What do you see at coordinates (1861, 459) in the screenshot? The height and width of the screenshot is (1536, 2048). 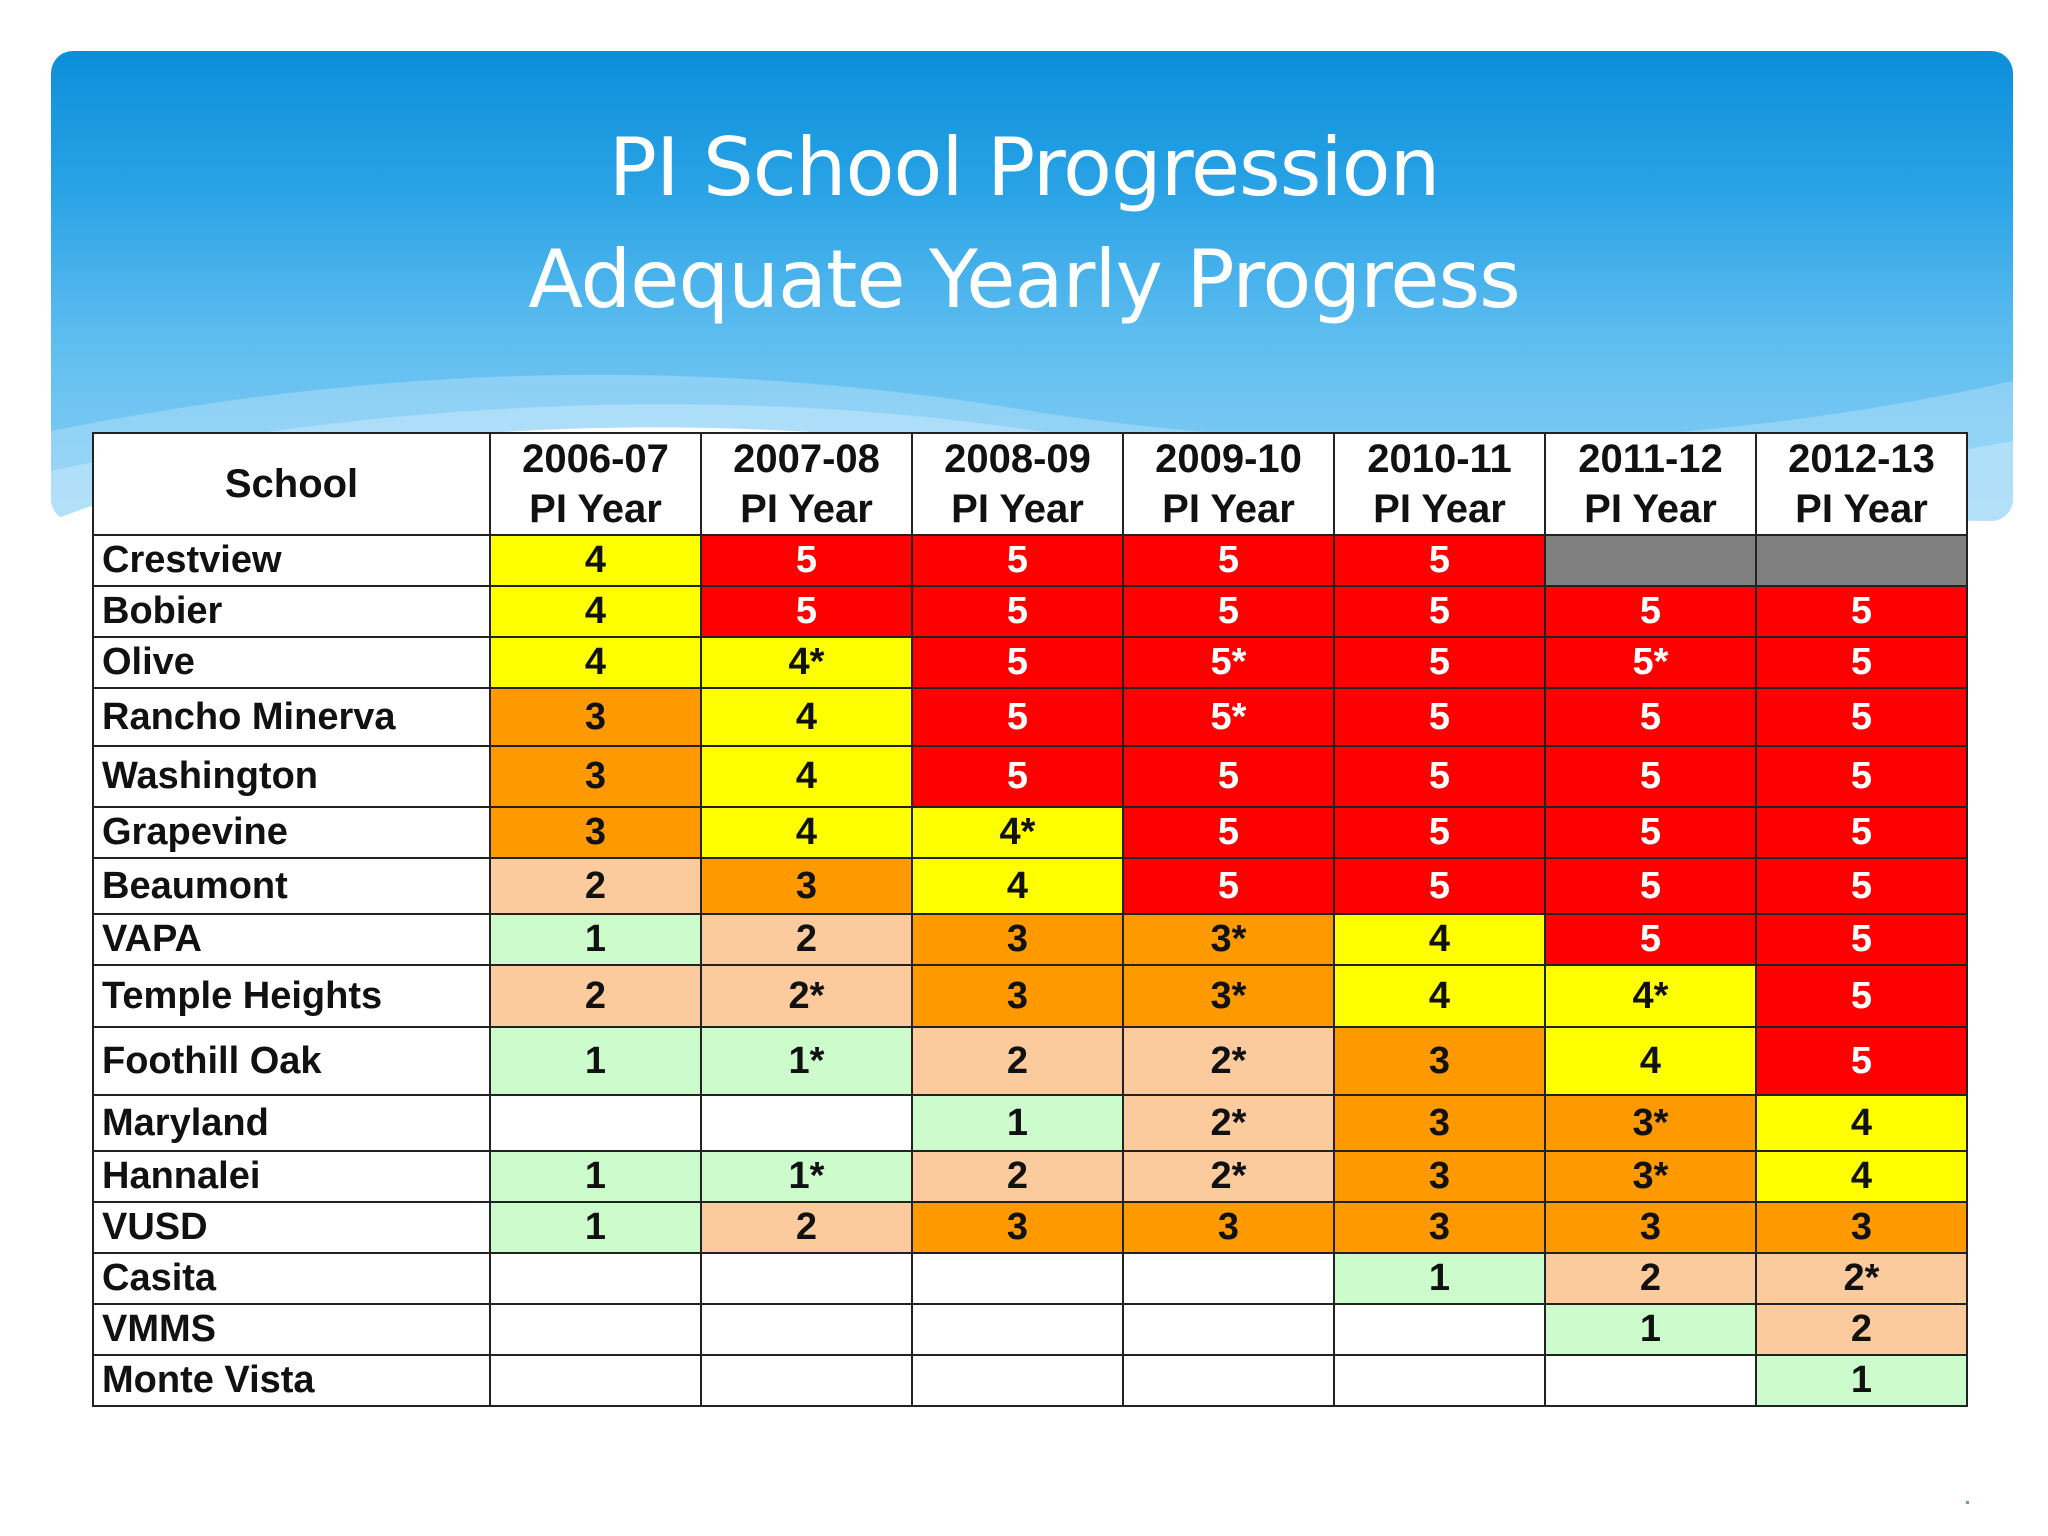 I see `header-year-label: 2012-13` at bounding box center [1861, 459].